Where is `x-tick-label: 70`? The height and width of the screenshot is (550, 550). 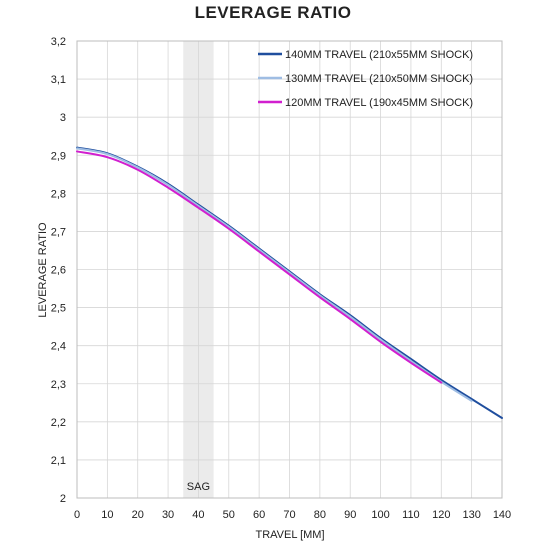 x-tick-label: 70 is located at coordinates (289, 515).